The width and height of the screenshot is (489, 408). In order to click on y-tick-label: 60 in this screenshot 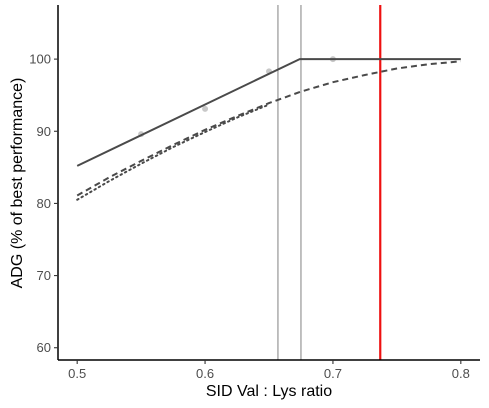, I will do `click(44, 347)`.